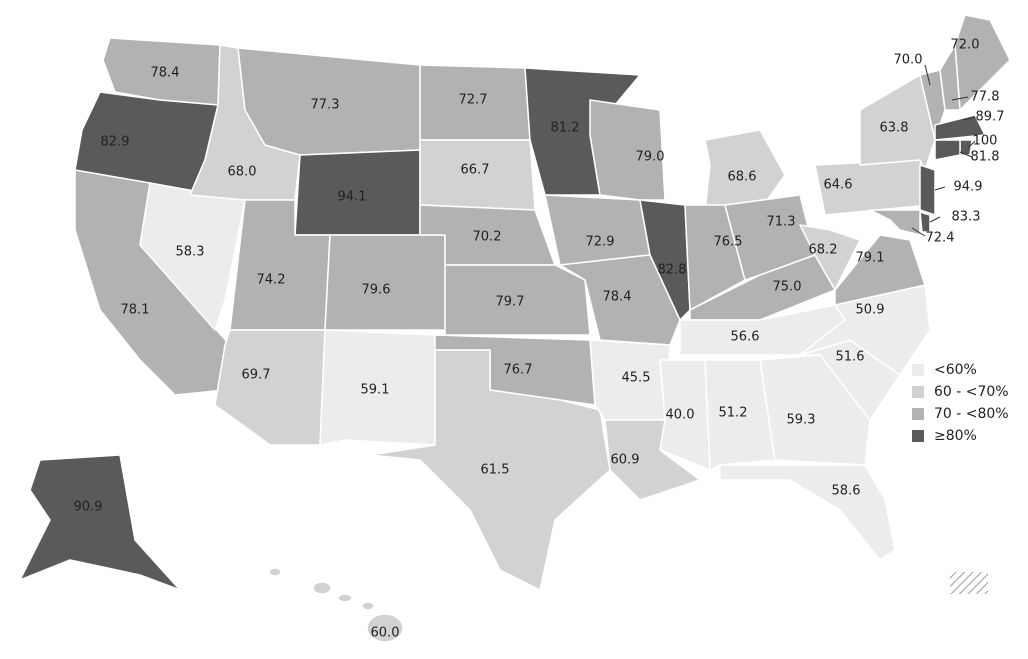 The height and width of the screenshot is (659, 1028). I want to click on value-label: 89.7, so click(990, 117).